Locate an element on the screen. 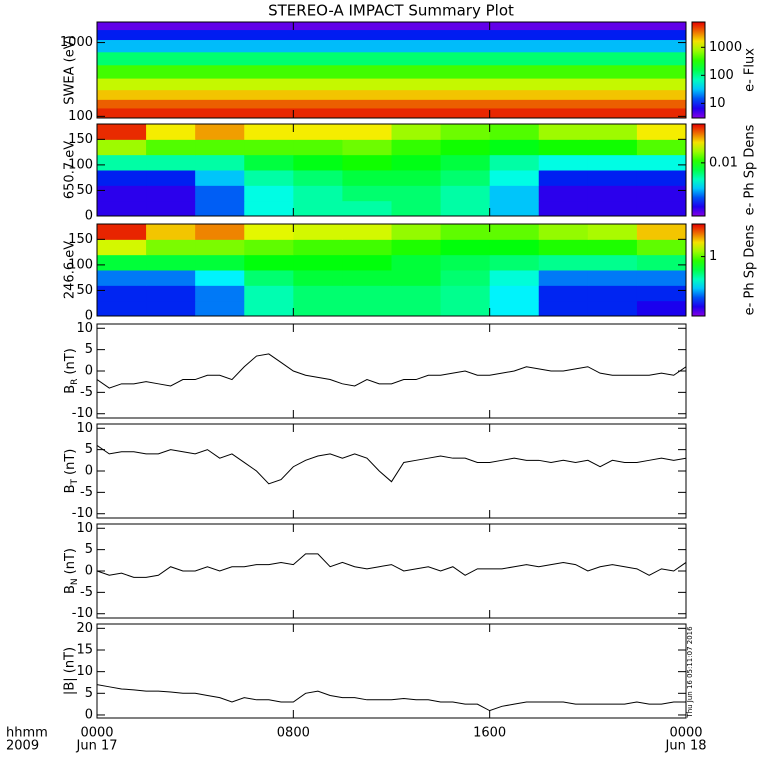  y-tick-label: 50 is located at coordinates (84, 190).